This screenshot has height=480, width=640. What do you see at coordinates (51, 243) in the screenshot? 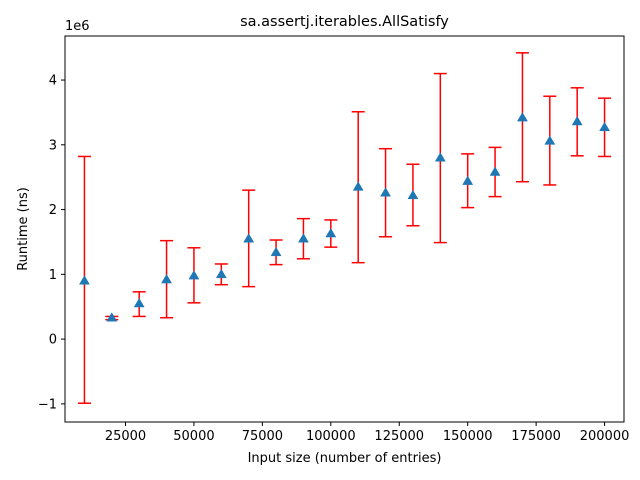
I see `y-axis-ticks: −1 0 1 2 3 4` at bounding box center [51, 243].